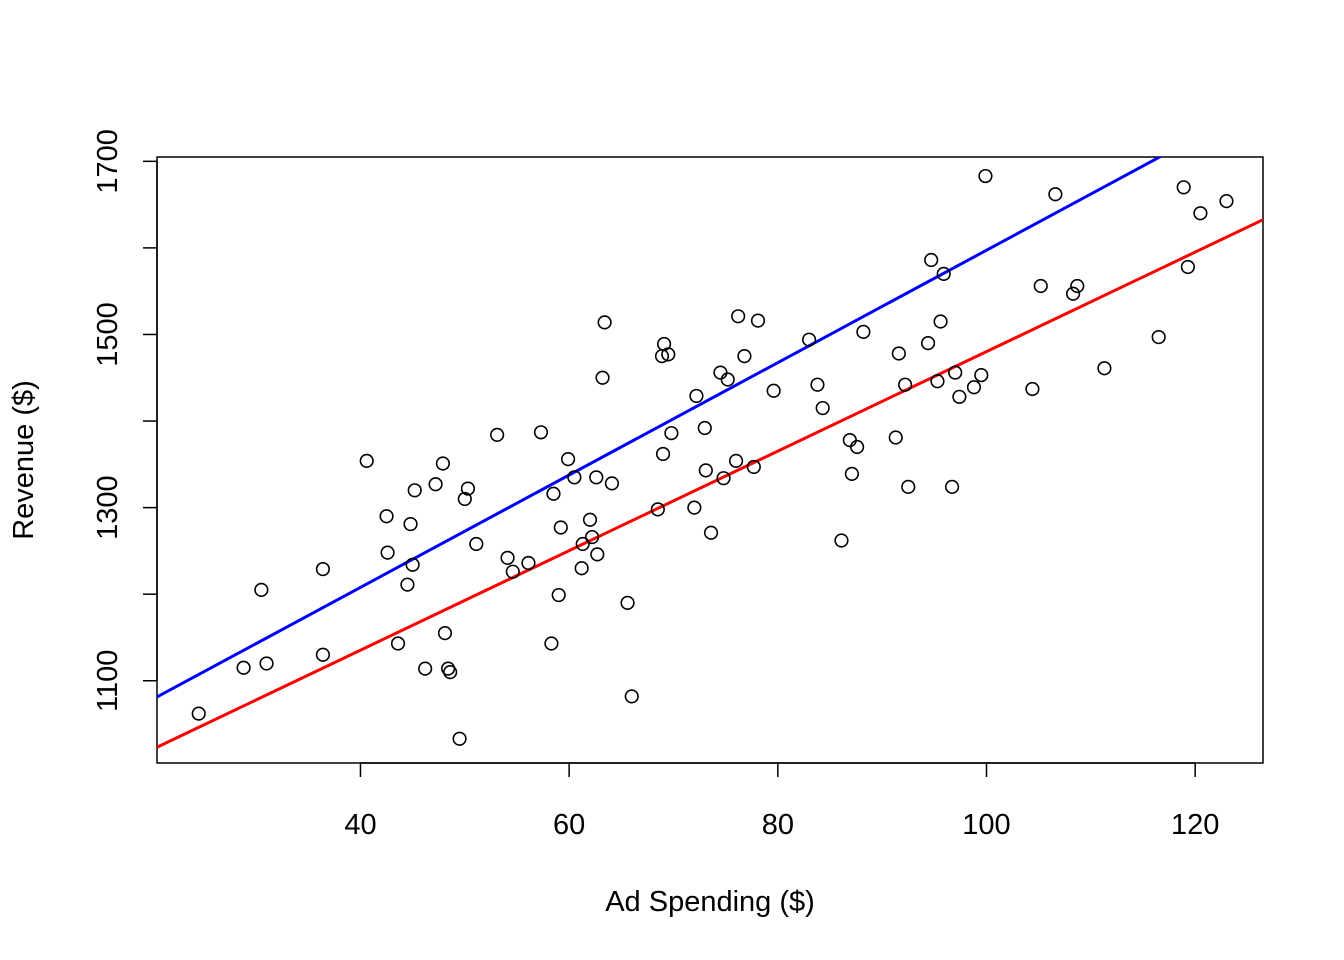  I want to click on x-tick-label: 60, so click(569, 825).